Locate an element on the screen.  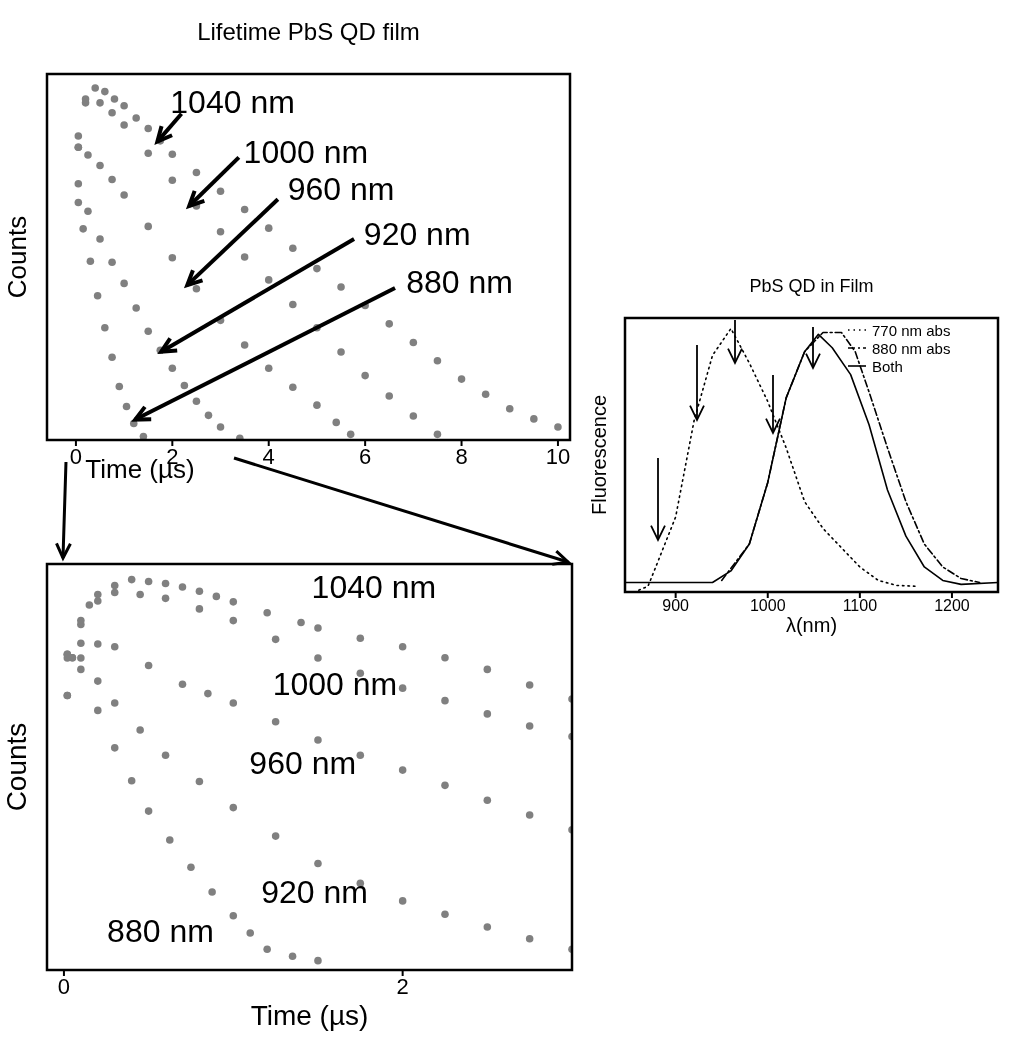
chart-title: Lifetime PbS QD film is located at coordinates (308, 31).